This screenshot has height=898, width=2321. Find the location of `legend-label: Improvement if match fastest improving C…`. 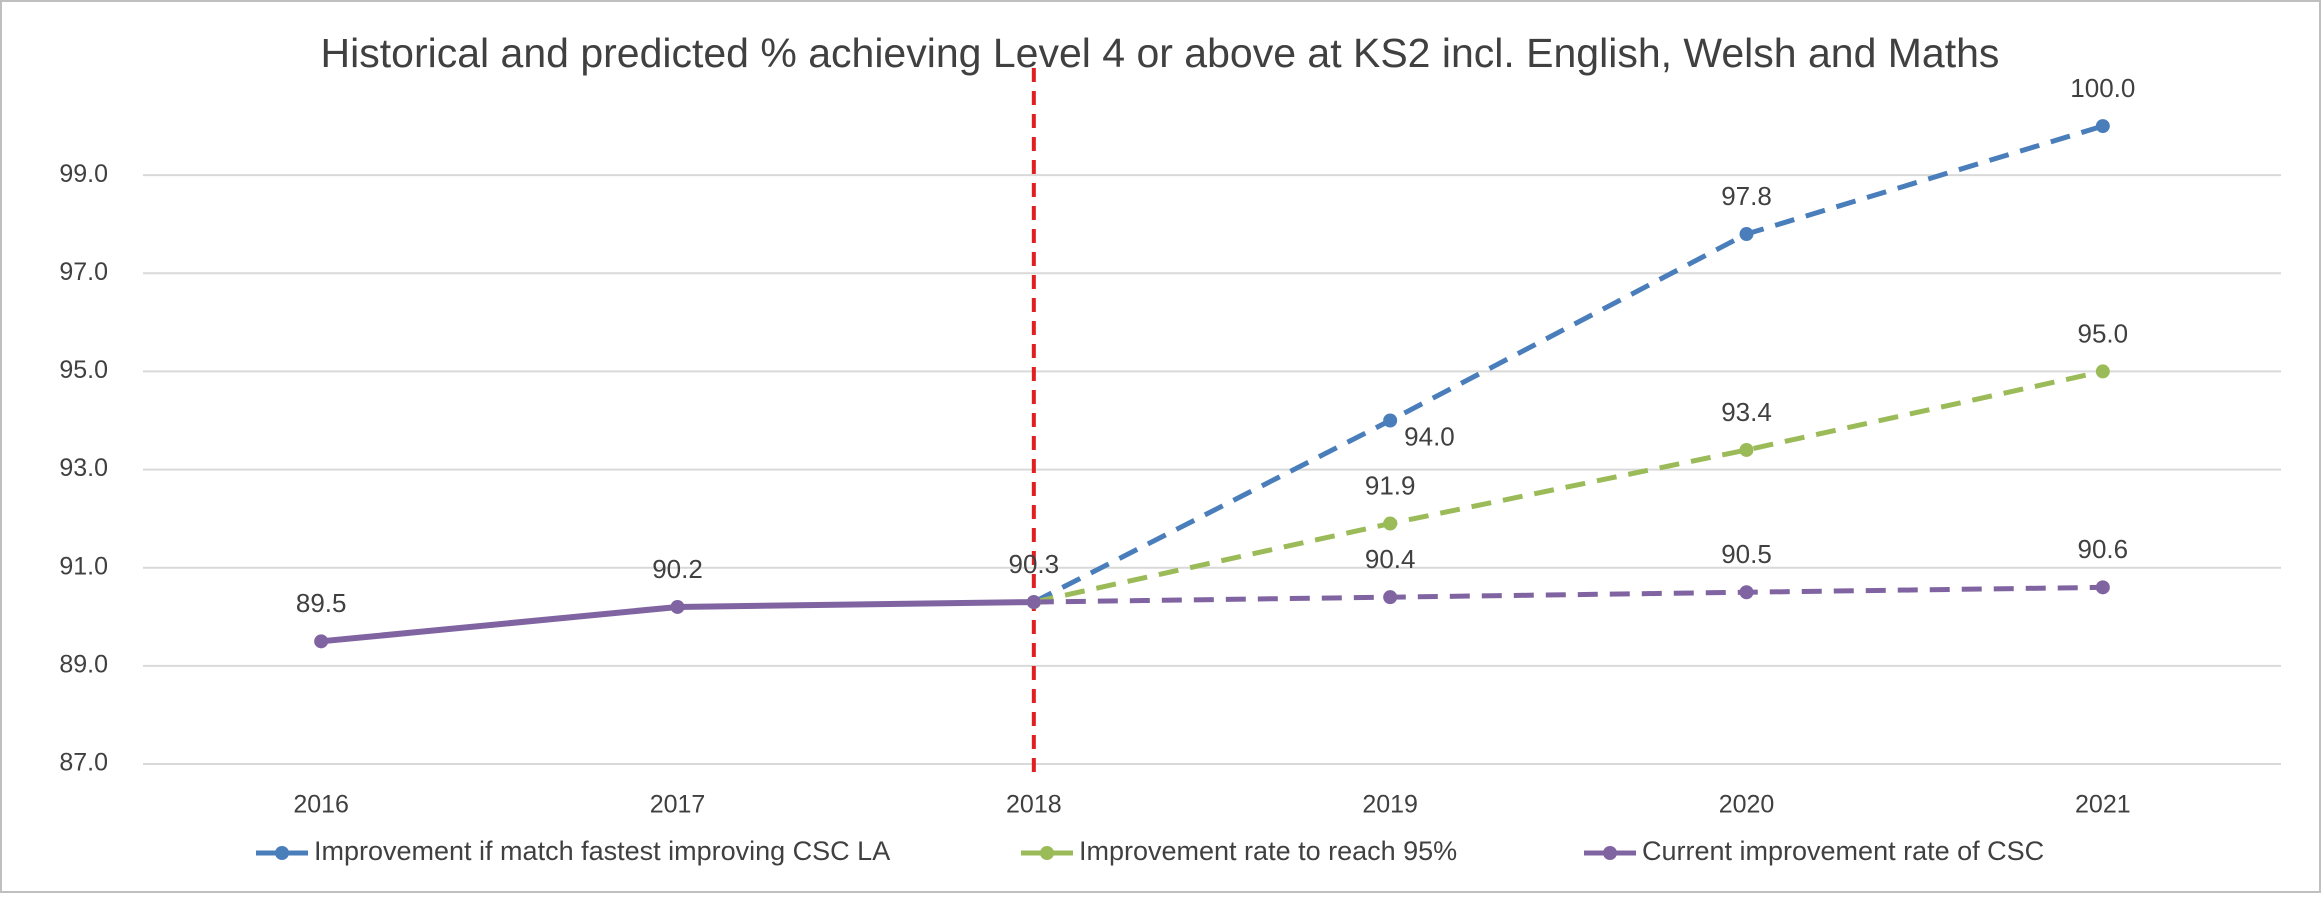

legend-label: Improvement if match fastest improving C… is located at coordinates (602, 851).